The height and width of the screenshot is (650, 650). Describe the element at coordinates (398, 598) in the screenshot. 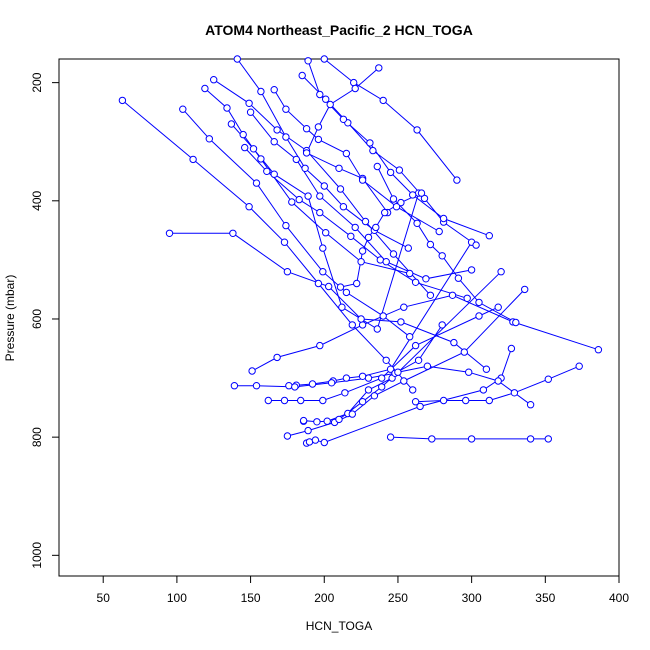

I see `x-tick-label: 250` at that location.